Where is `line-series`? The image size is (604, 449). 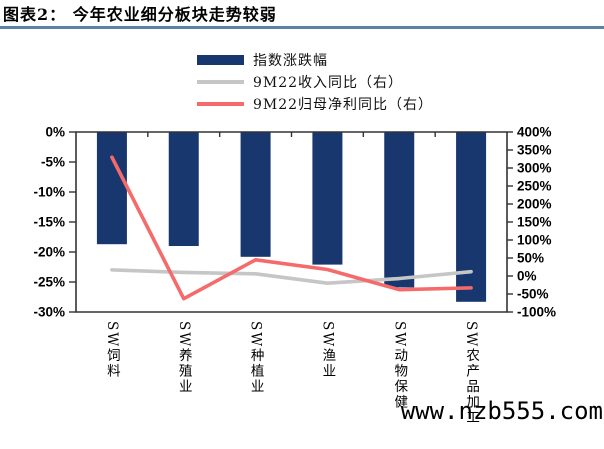 line-series is located at coordinates (291, 277).